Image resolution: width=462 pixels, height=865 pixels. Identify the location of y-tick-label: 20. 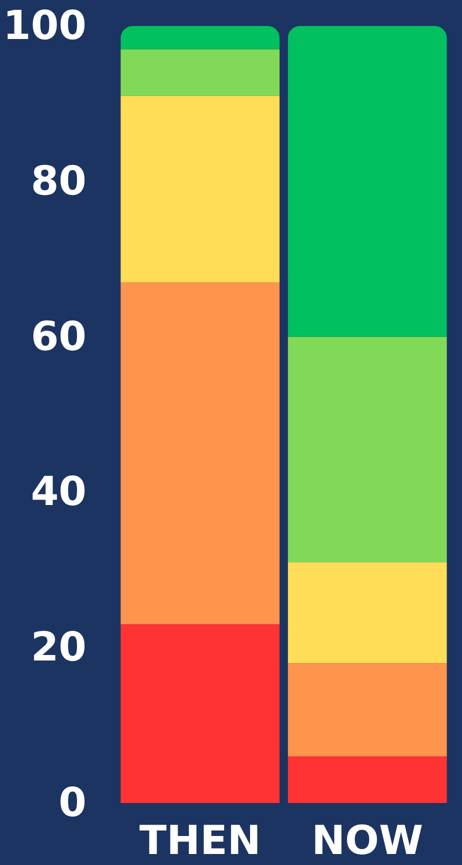
(58, 647).